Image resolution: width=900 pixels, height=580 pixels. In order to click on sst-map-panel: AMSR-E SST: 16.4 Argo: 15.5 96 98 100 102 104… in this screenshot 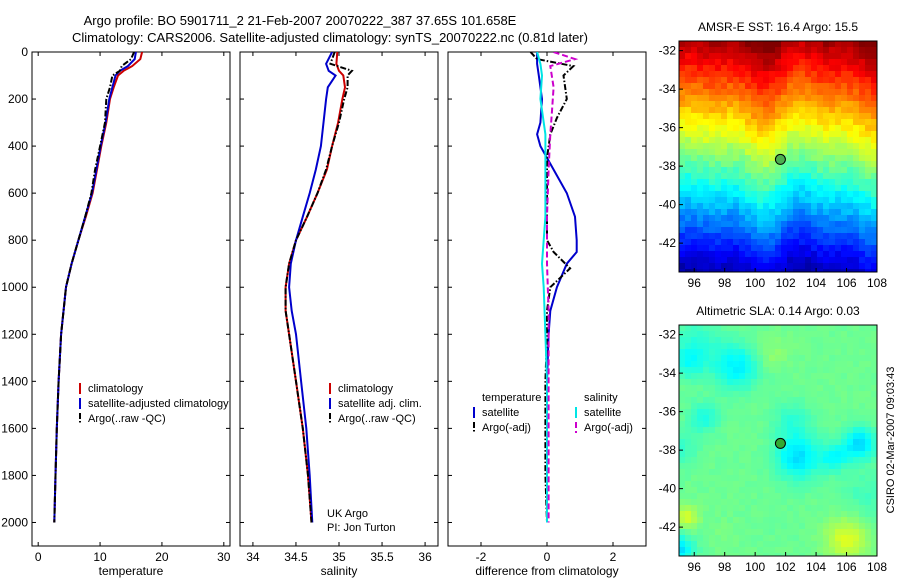, I will do `click(773, 155)`.